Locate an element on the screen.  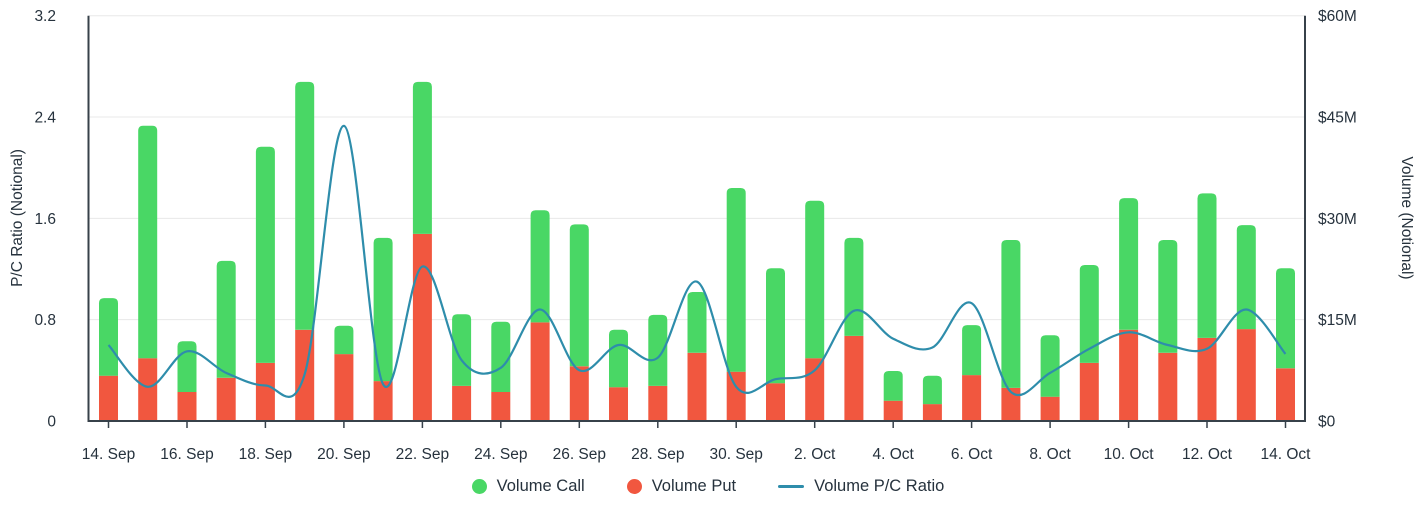
left-axis-title: P/C Ratio (Notional) is located at coordinates (17, 218).